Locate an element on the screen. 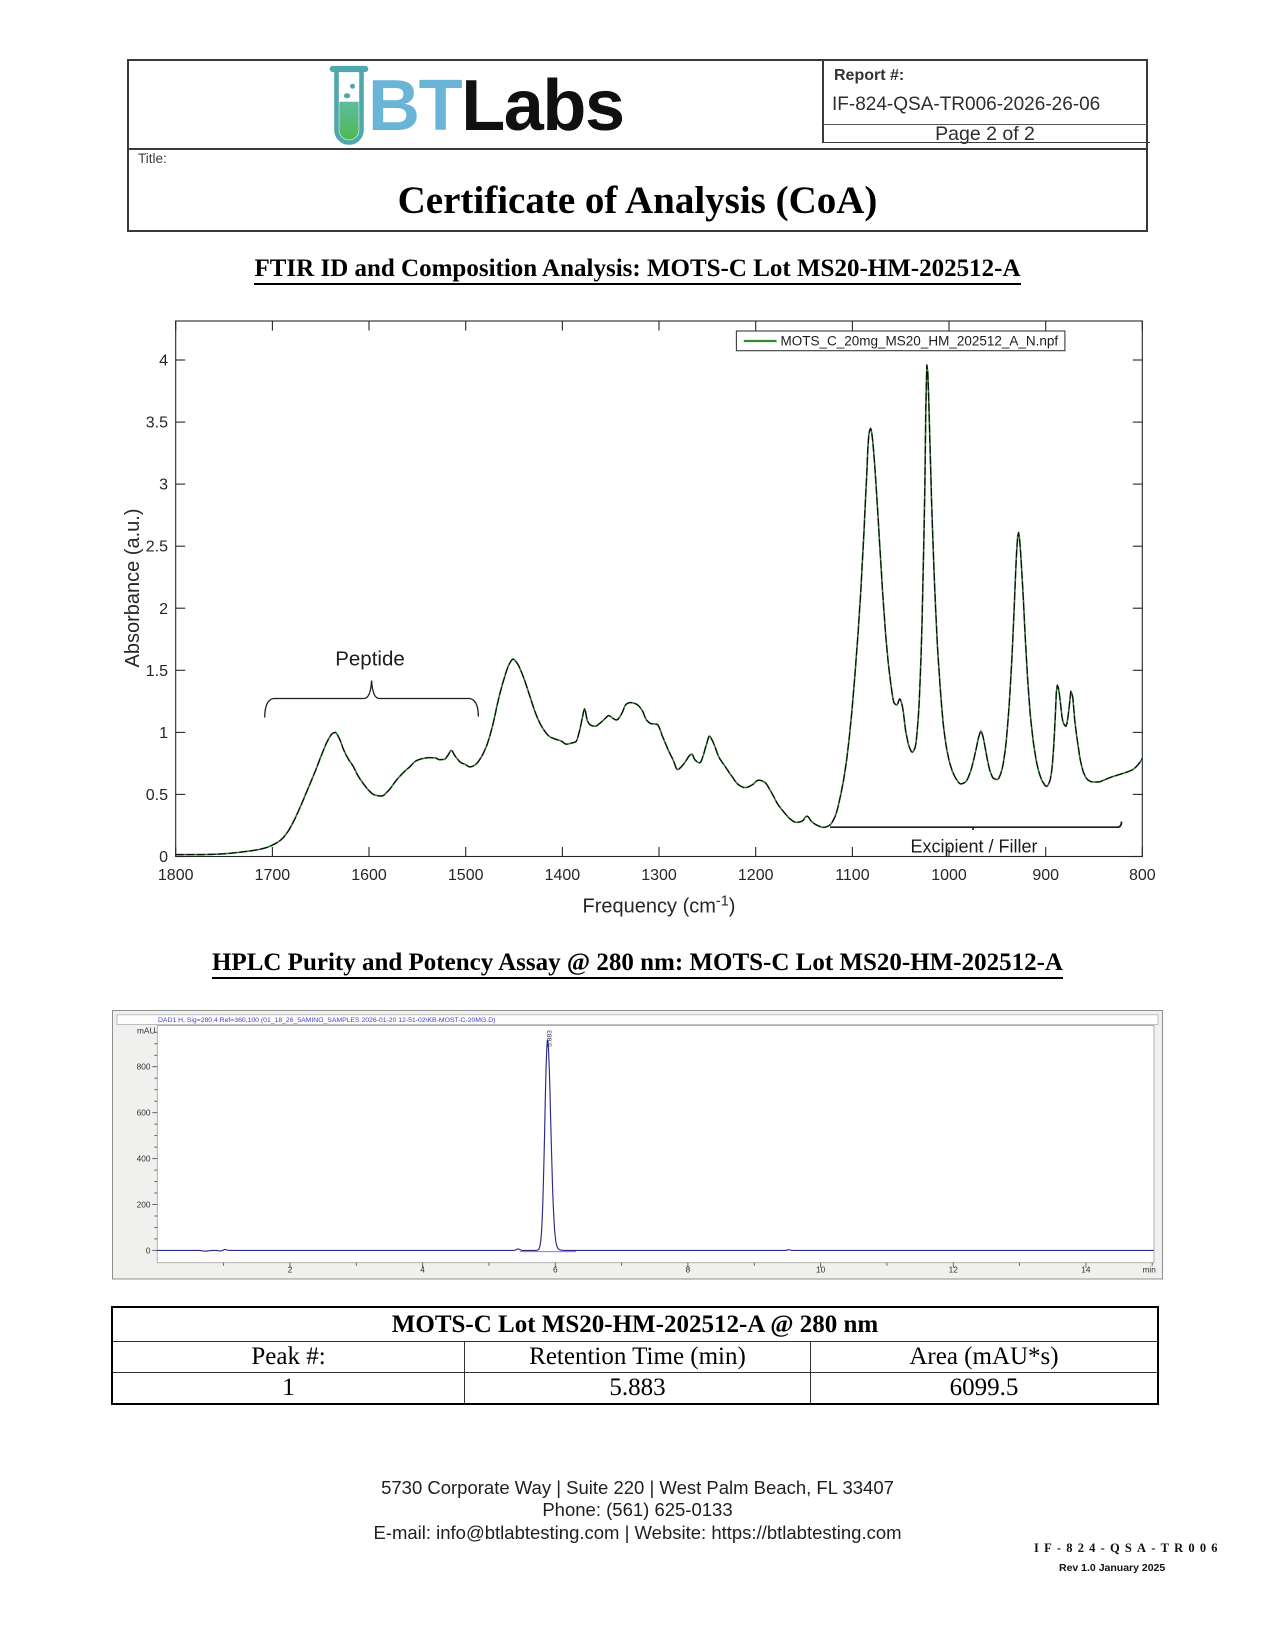 This screenshot has width=1275, height=1650. svg-text: 600 is located at coordinates (144, 1113).